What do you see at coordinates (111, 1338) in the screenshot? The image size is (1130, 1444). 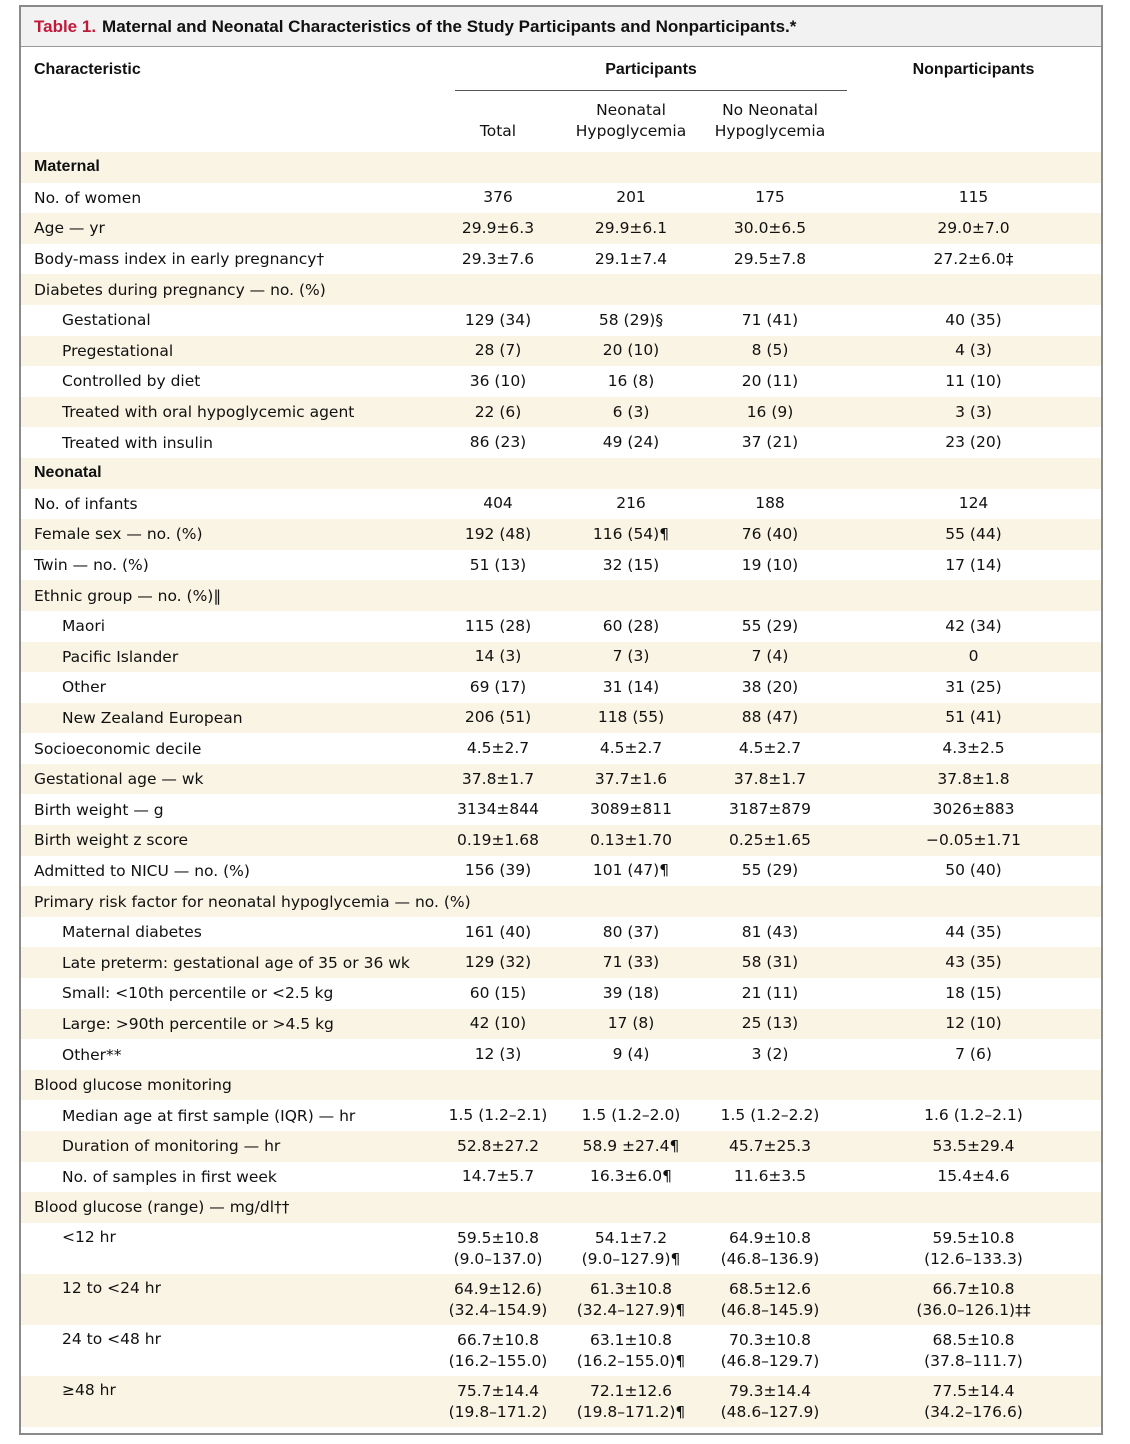 I see `row-label: 24 to <48 hr` at bounding box center [111, 1338].